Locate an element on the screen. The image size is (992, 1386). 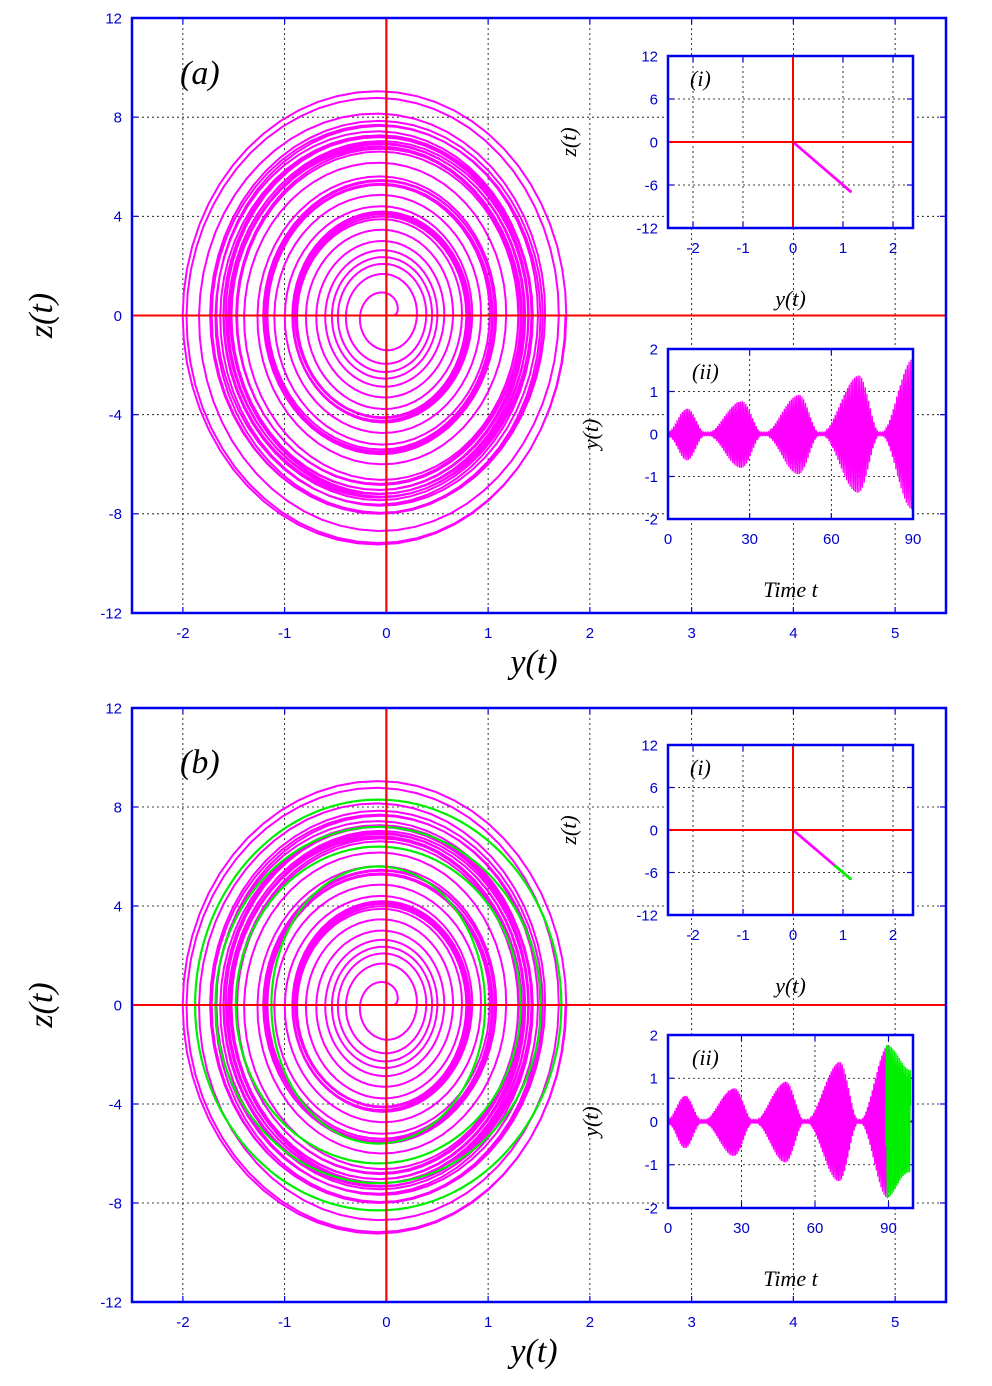
inset-a-ii-ytick-label: 1 is located at coordinates (654, 392).